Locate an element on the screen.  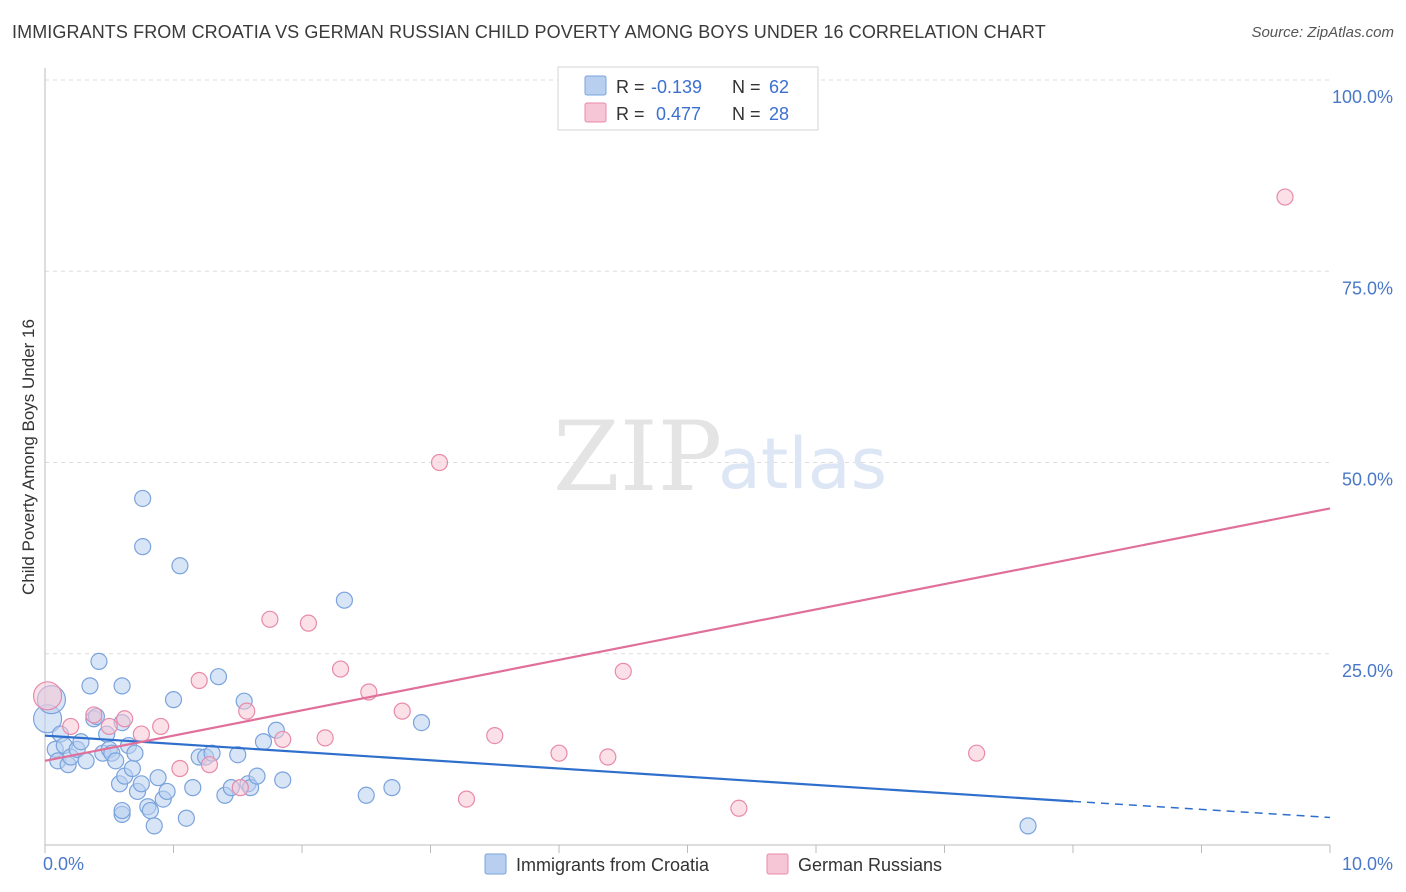
legend-n-label-croatia: N = is located at coordinates (746, 87).